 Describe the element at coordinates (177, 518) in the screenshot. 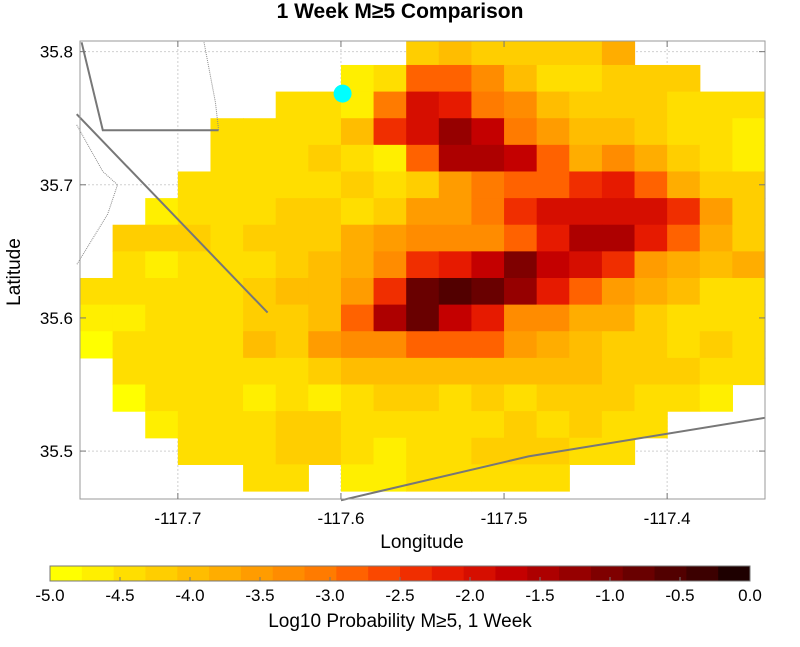

I see `x-tick-label: -117.7` at that location.